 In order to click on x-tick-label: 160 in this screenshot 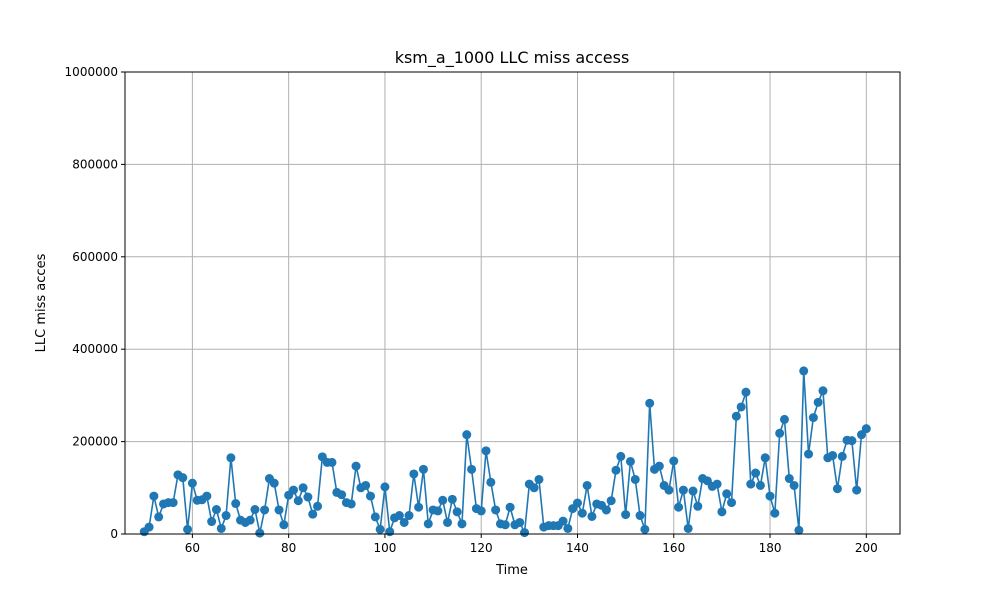, I will do `click(673, 548)`.